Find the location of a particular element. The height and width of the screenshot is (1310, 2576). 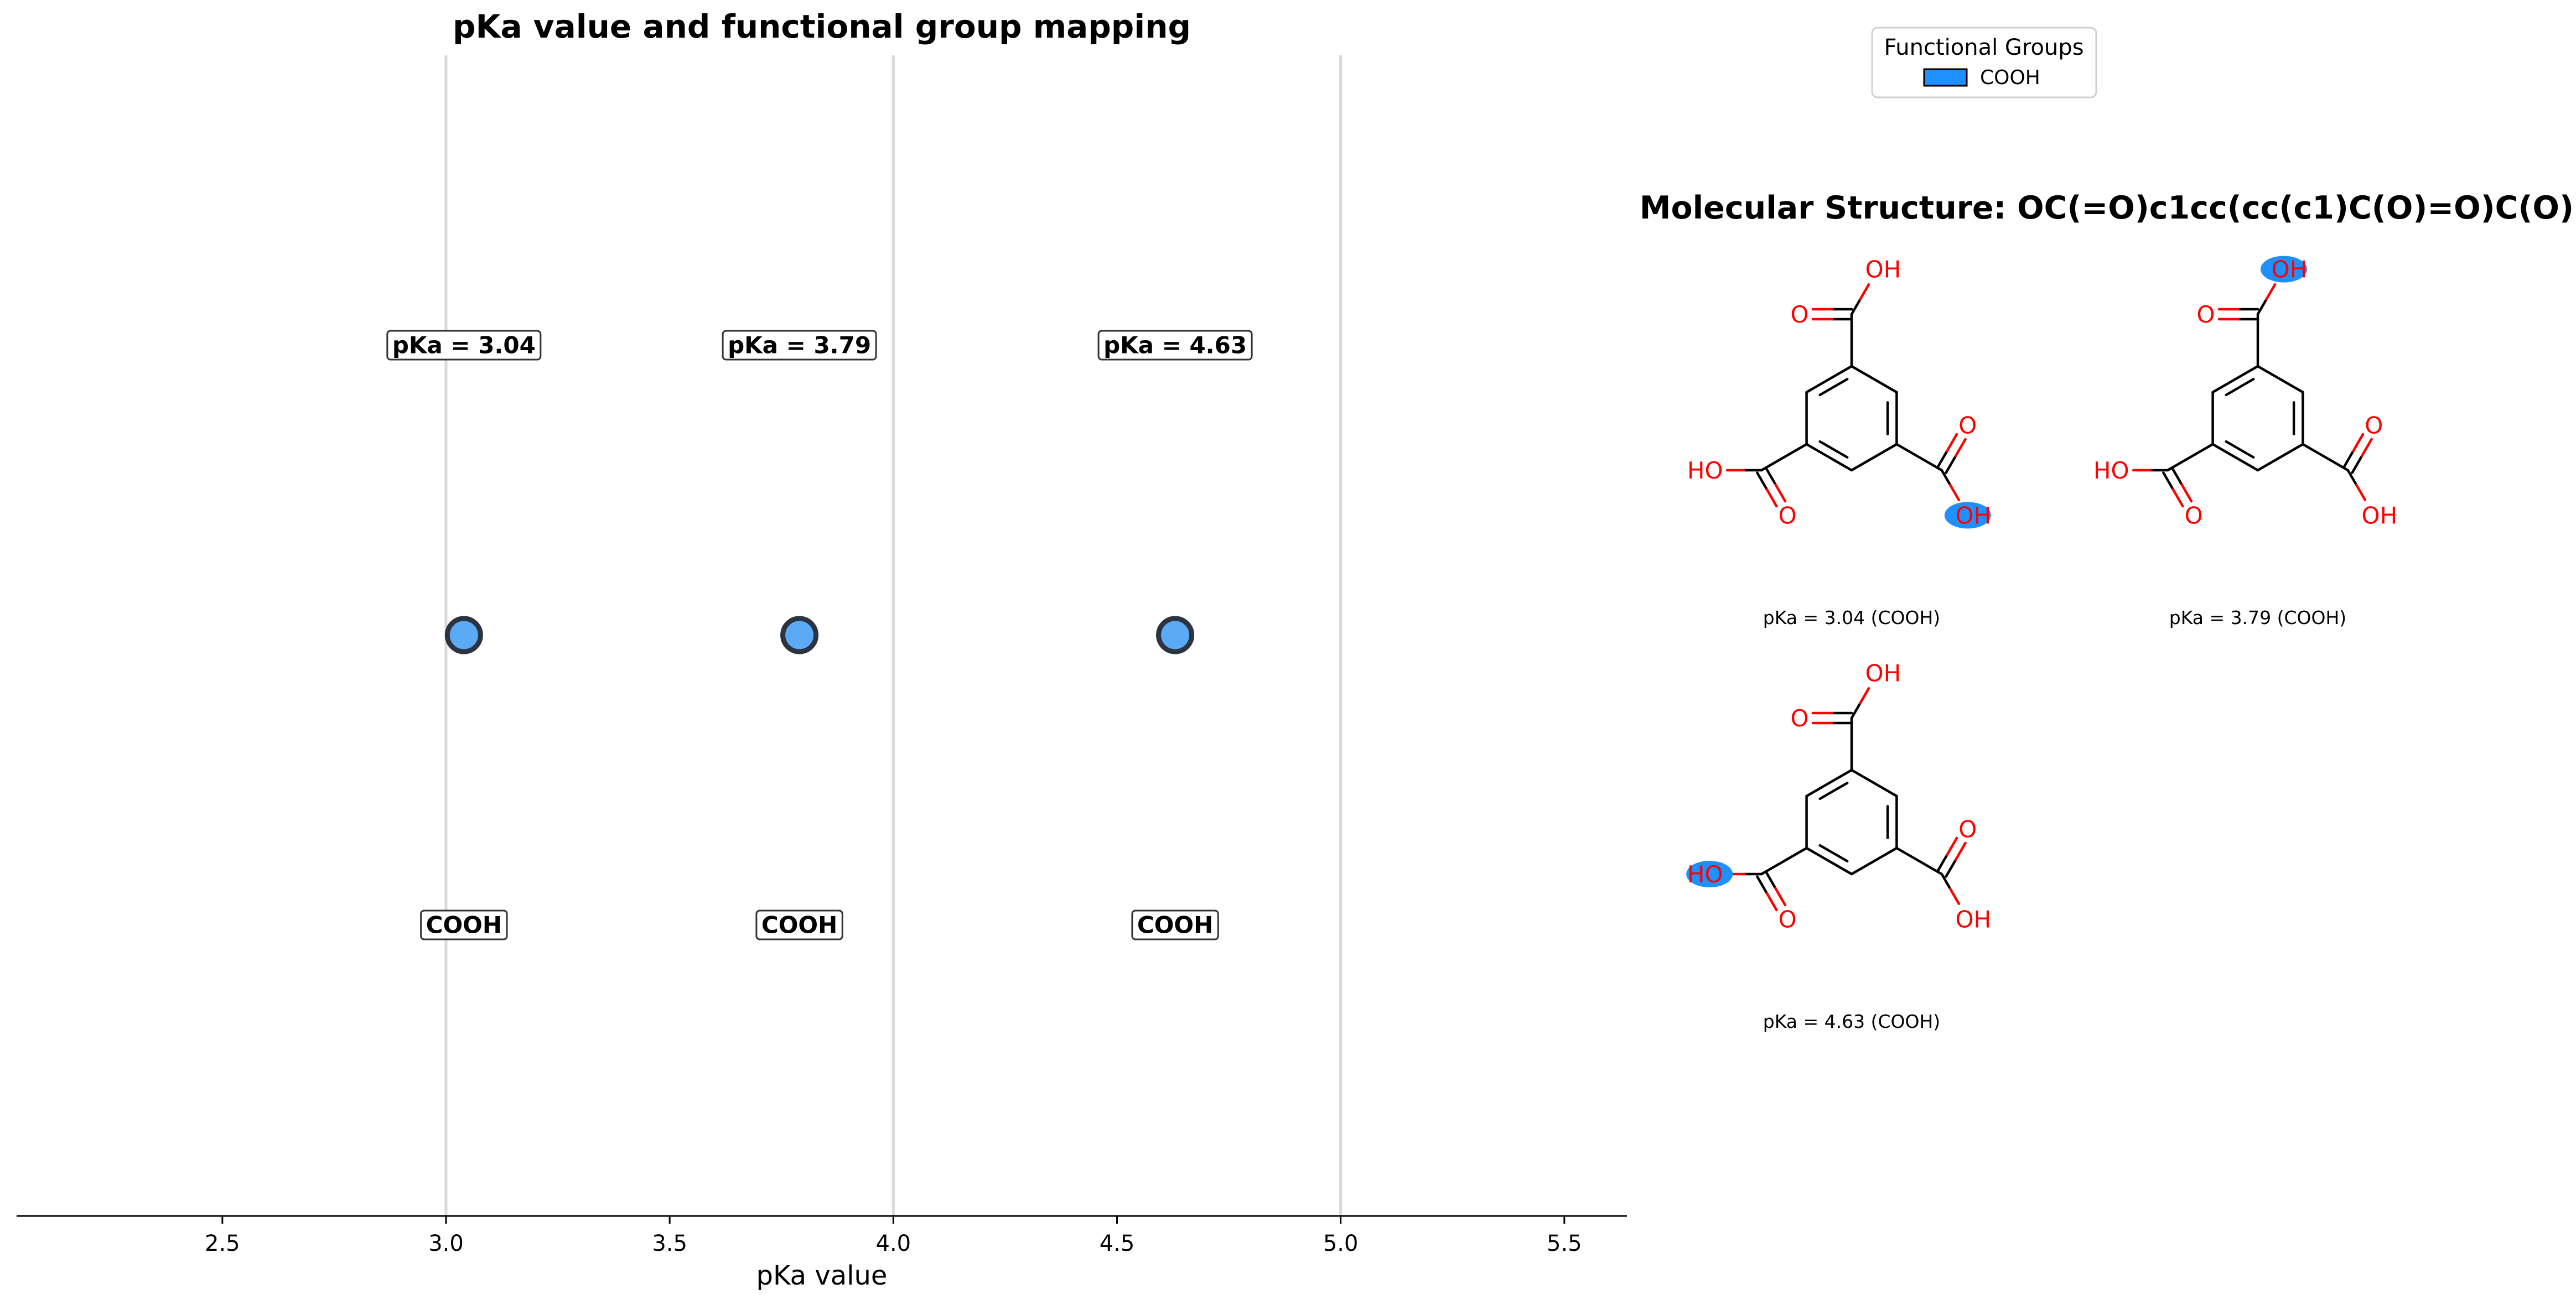

group-label-2-box is located at coordinates (1175, 924).